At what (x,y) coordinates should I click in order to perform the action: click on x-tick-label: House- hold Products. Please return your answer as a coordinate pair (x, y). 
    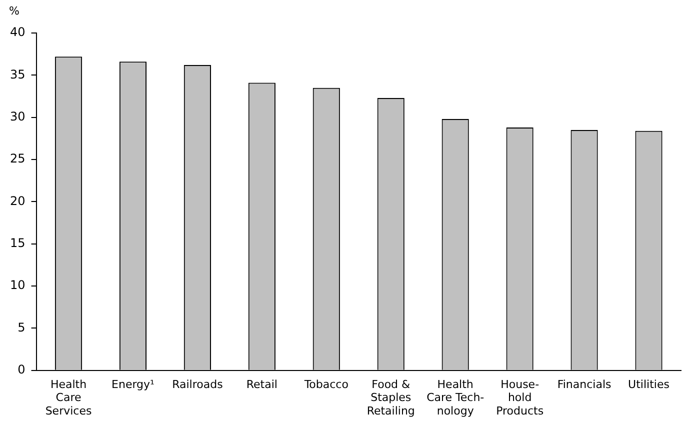
    Looking at the image, I should click on (520, 398).